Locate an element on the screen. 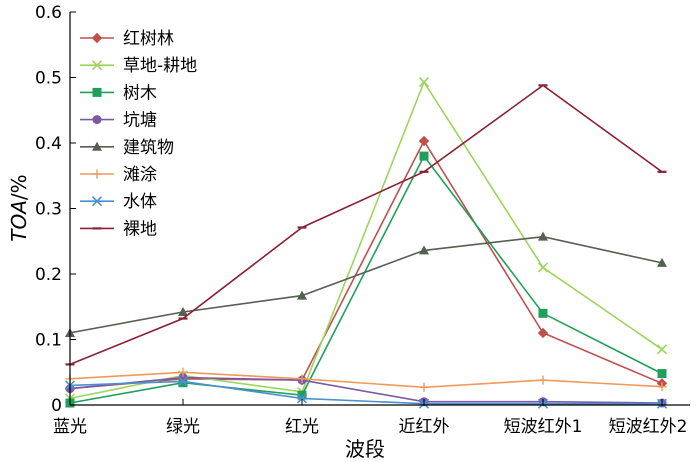  y-tick-label: 0.5 is located at coordinates (48, 79).